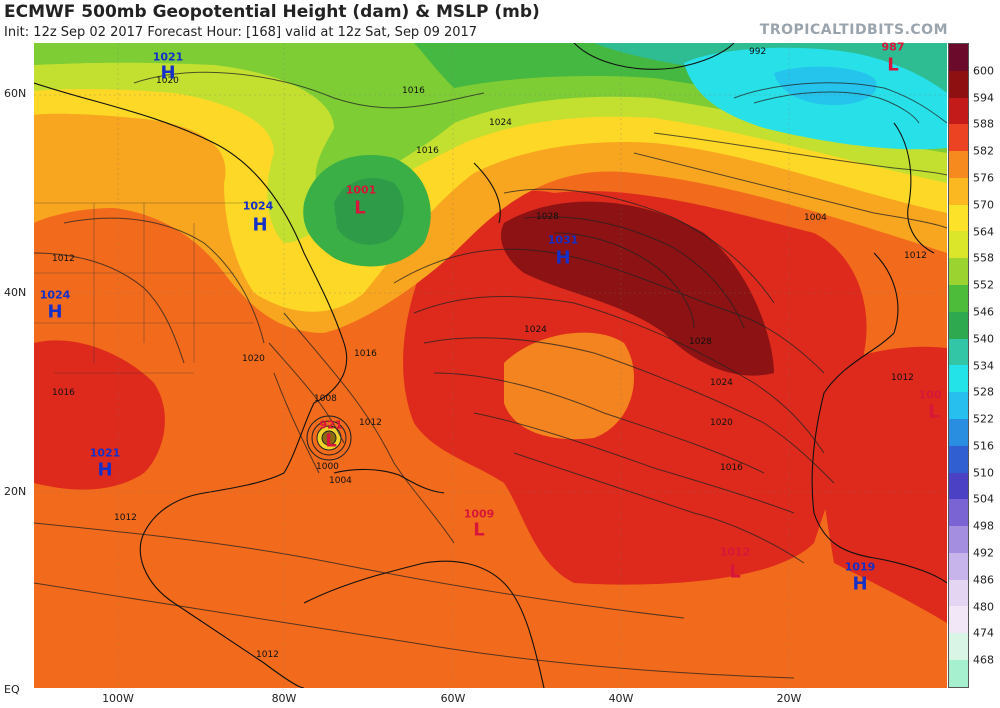  What do you see at coordinates (983, 446) in the screenshot?
I see `colorbar-label: 516` at bounding box center [983, 446].